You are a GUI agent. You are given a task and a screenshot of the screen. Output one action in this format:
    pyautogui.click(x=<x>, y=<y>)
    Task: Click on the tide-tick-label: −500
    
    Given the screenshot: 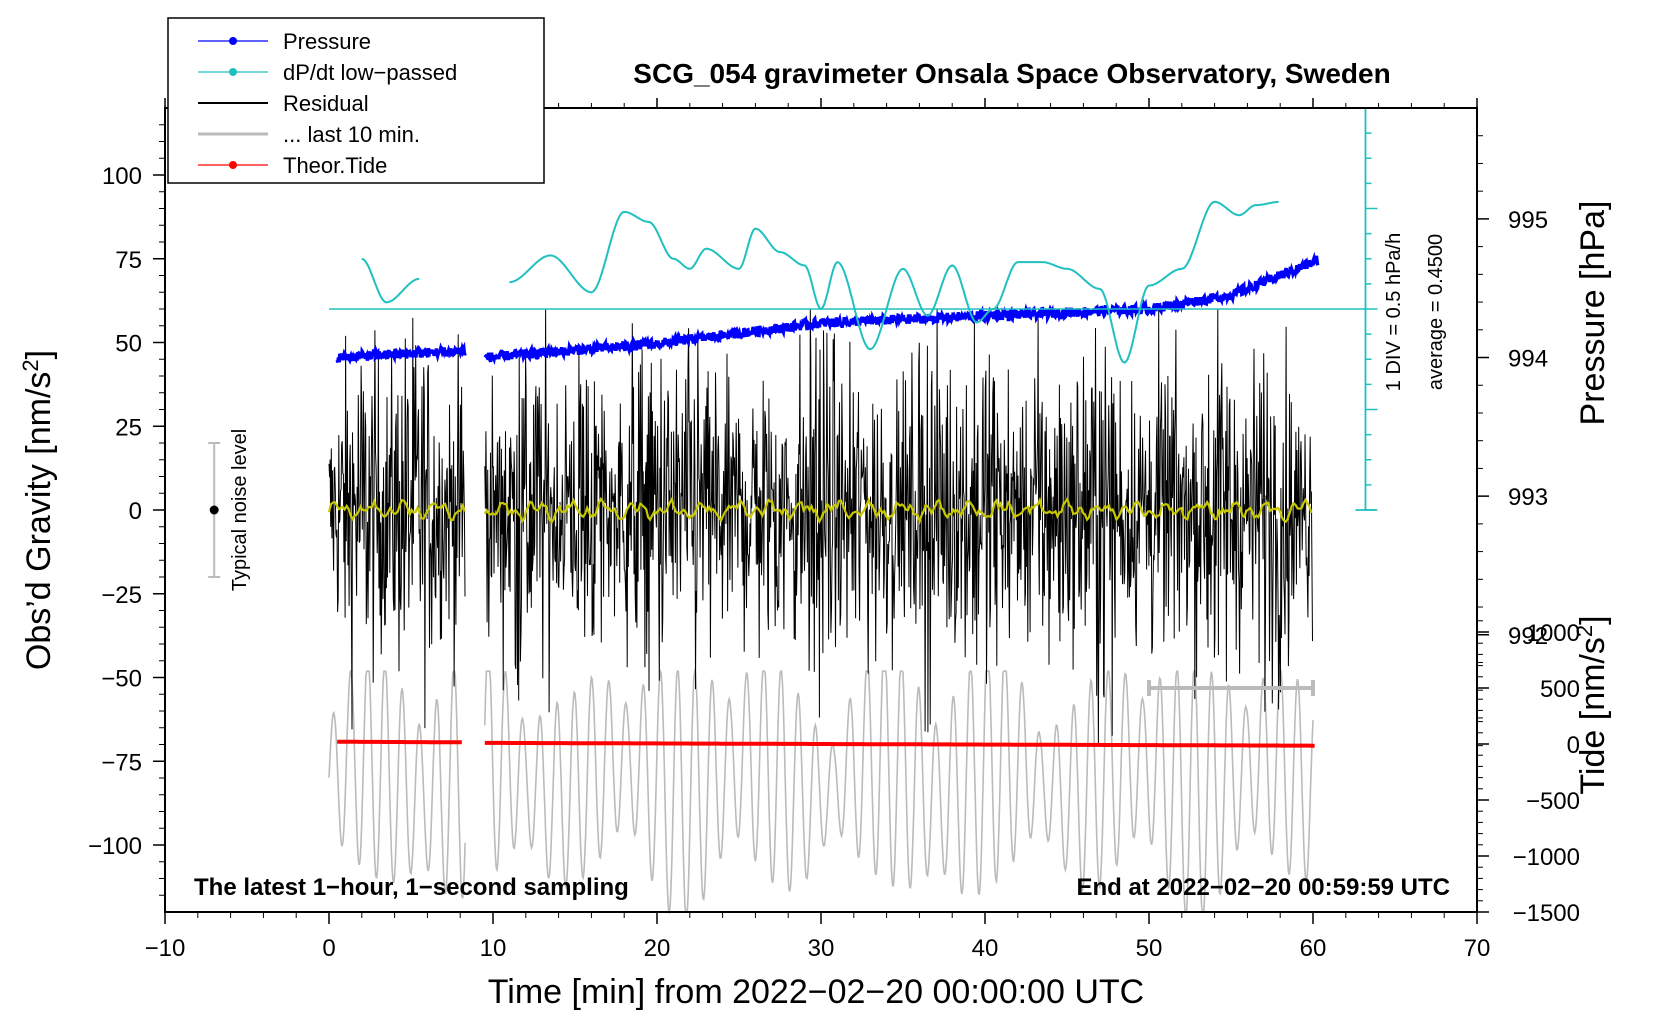 What is the action you would take?
    pyautogui.click(x=1553, y=801)
    